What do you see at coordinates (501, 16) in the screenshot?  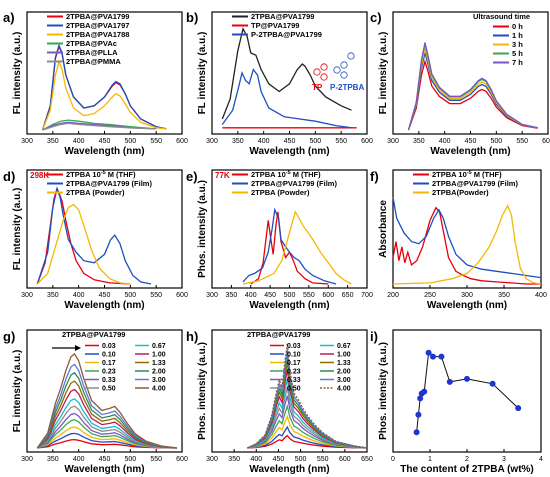 I see `legend-title: Ultrasound time` at bounding box center [501, 16].